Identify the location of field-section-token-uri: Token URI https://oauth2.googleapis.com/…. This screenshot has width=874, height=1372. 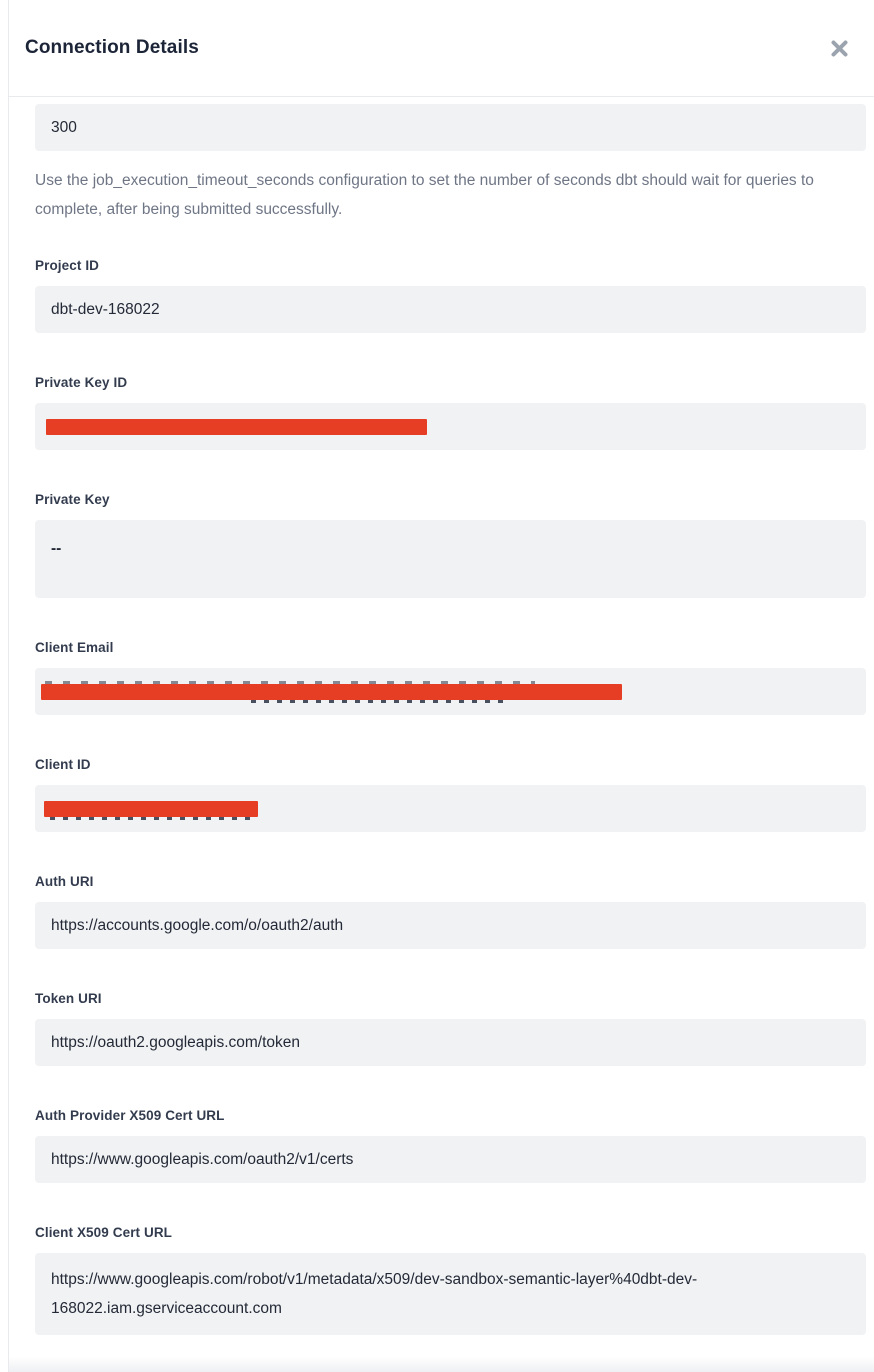
(450, 1028).